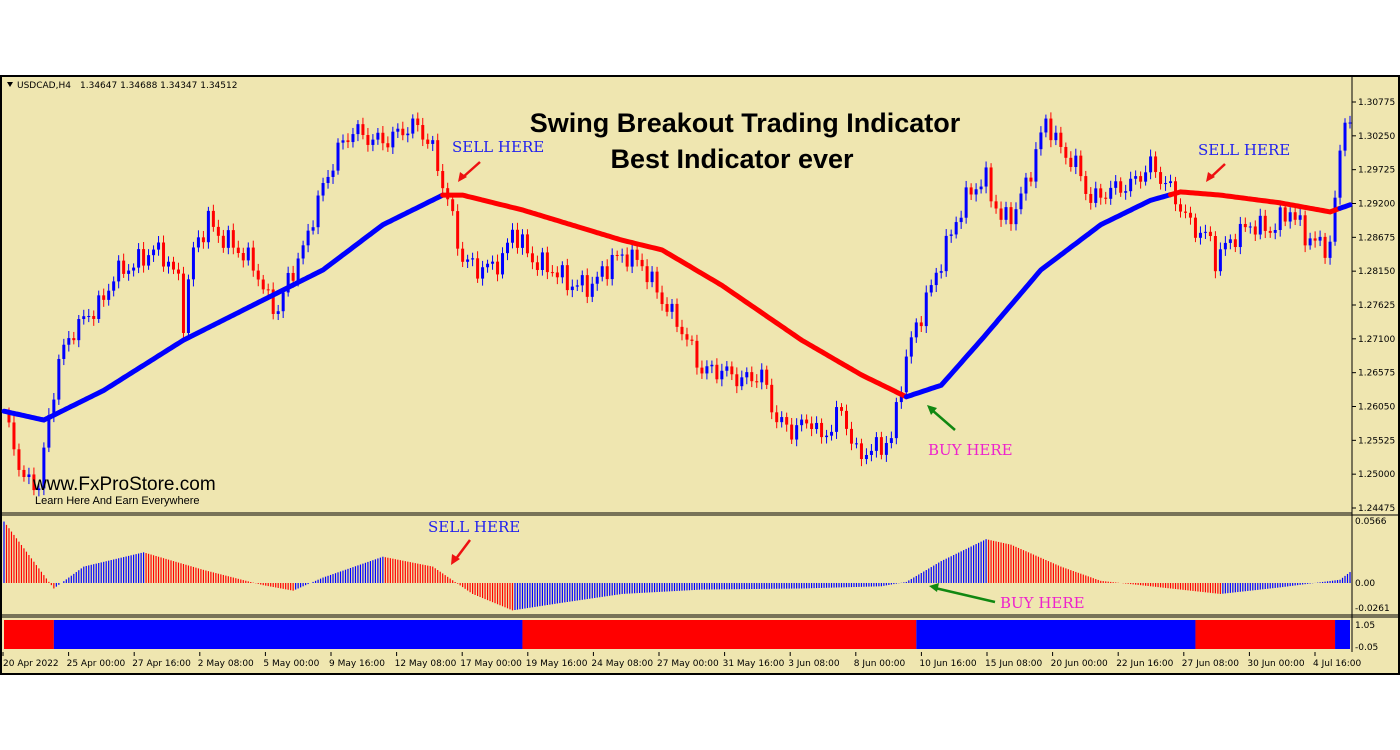 This screenshot has width=1400, height=750. What do you see at coordinates (462, 550) in the screenshot?
I see `sell-arrow-icon` at bounding box center [462, 550].